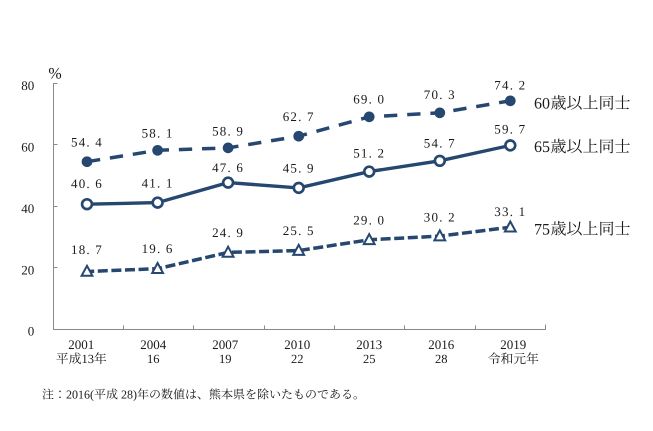 The height and width of the screenshot is (431, 653). Describe the element at coordinates (299, 116) in the screenshot. I see `svg-text: 62. 7` at that location.